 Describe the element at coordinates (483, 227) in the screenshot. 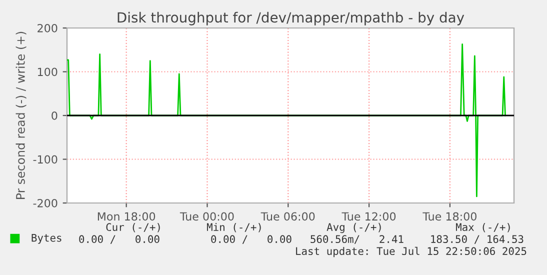

I see `text: Max (-/+)` at that location.